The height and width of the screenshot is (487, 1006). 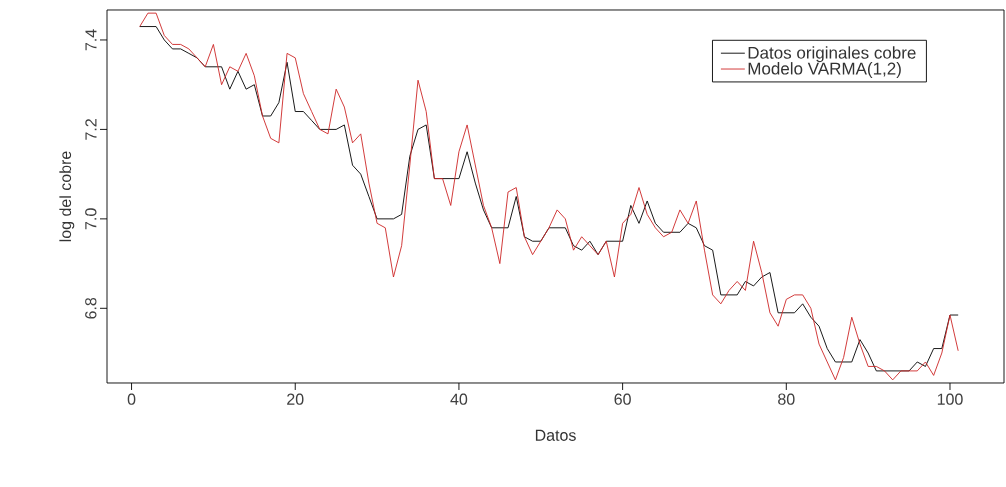 What do you see at coordinates (91, 129) in the screenshot?
I see `y-tick-label: 7.2` at bounding box center [91, 129].